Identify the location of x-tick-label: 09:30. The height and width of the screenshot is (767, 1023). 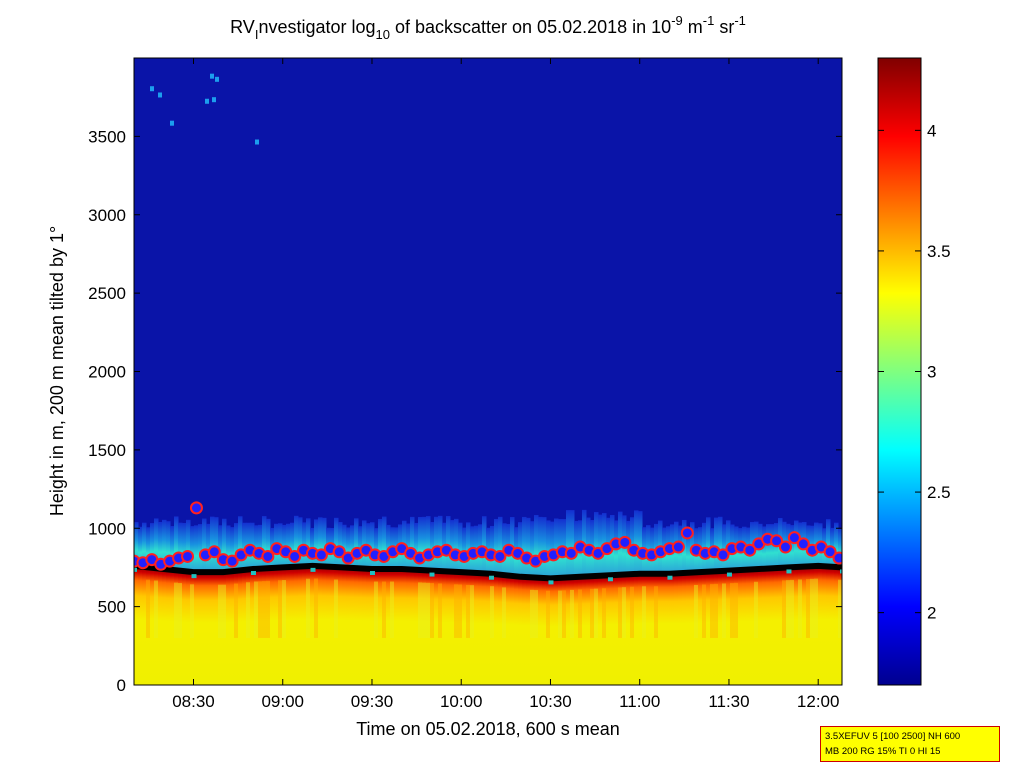
(372, 701).